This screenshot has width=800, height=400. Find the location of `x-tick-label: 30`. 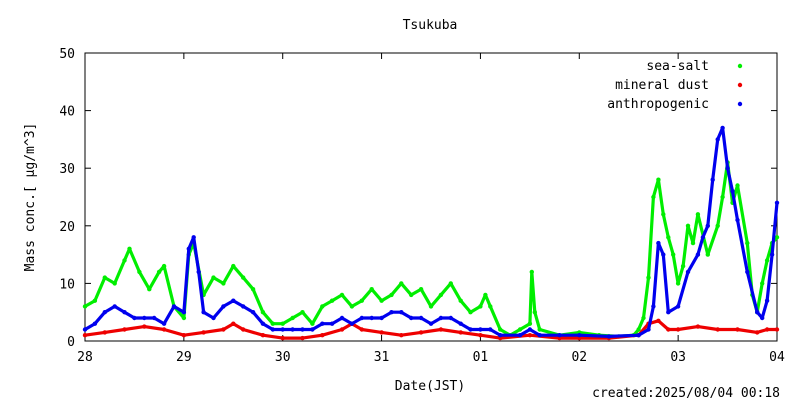

x-tick-label: 30 is located at coordinates (283, 357).